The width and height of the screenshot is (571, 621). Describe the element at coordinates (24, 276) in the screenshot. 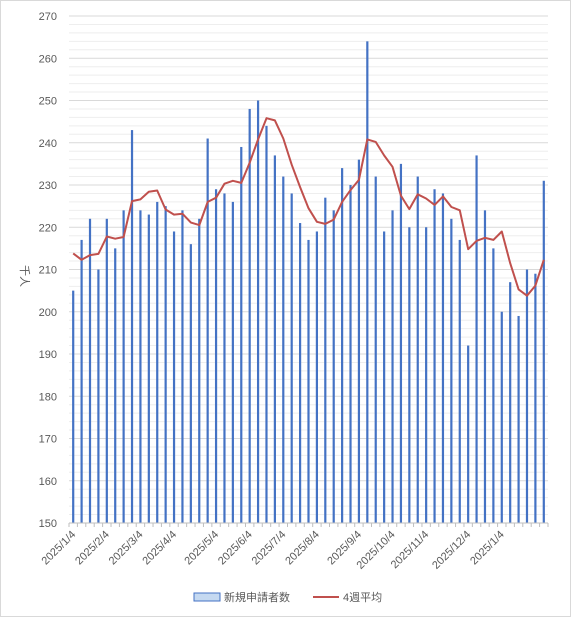

I see `y-axis-label: 千人` at that location.